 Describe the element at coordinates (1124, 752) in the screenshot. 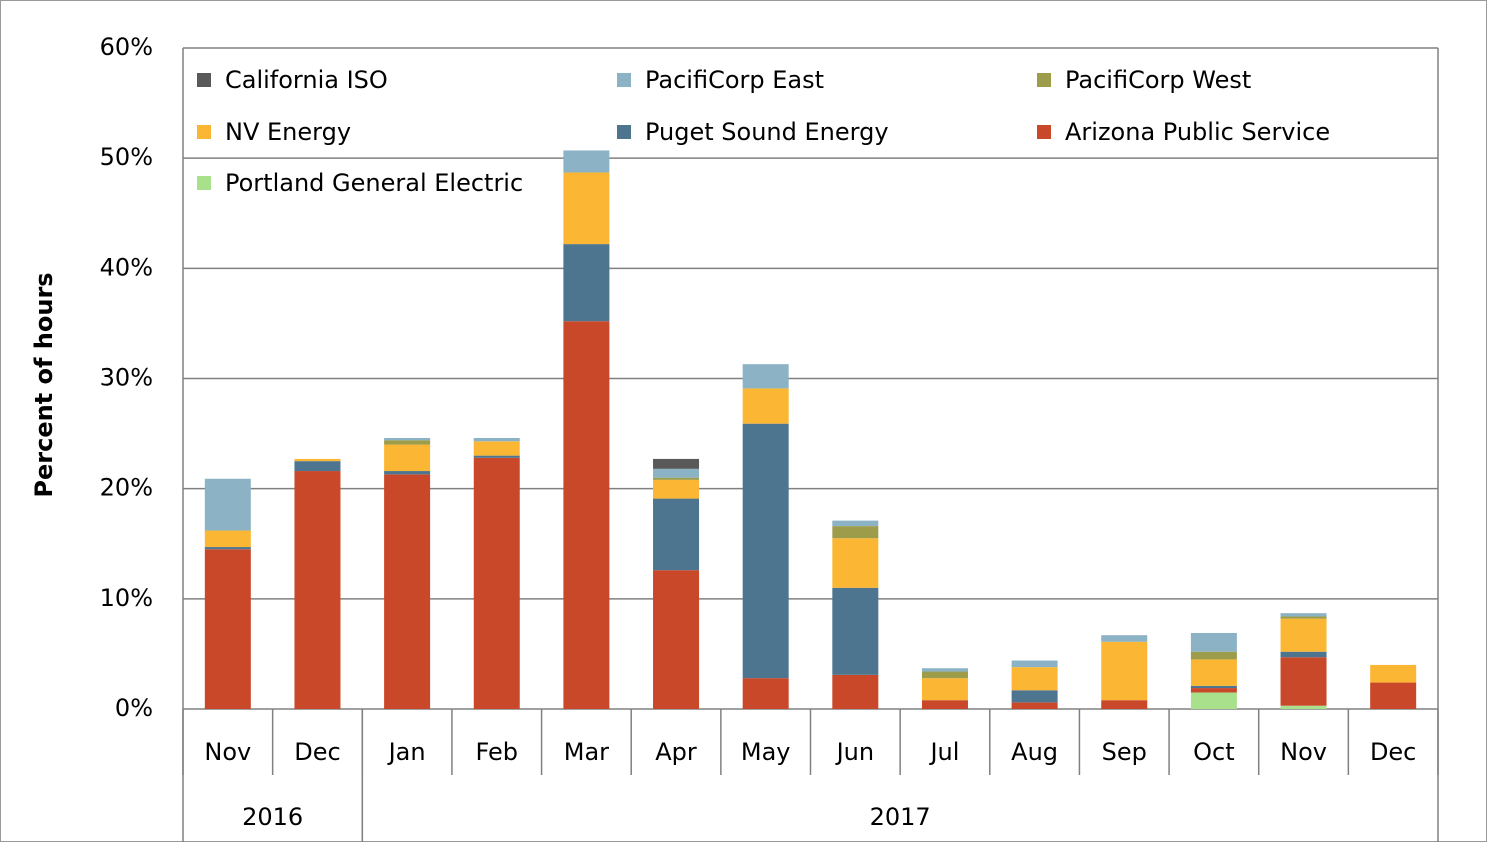

I see `x-tick-label: Sep` at that location.